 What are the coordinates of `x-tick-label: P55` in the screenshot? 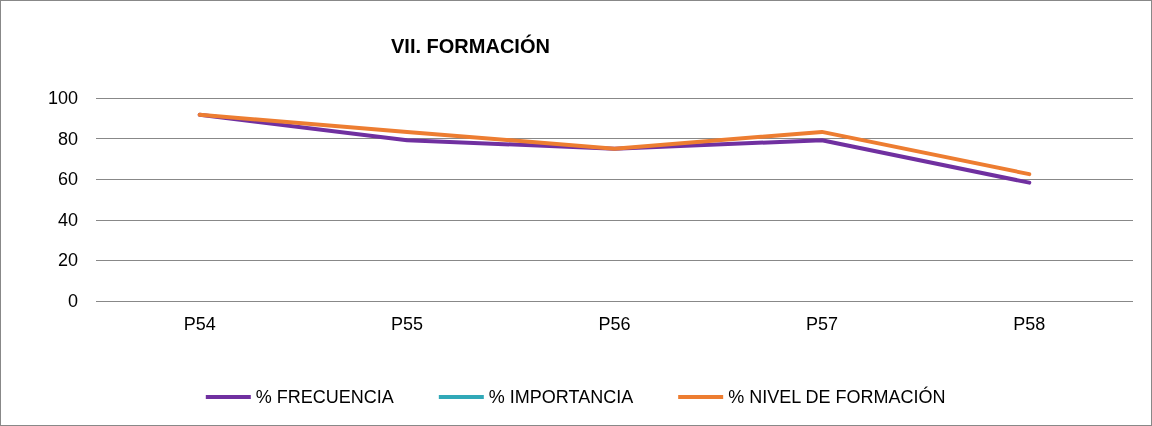 It's located at (407, 324).